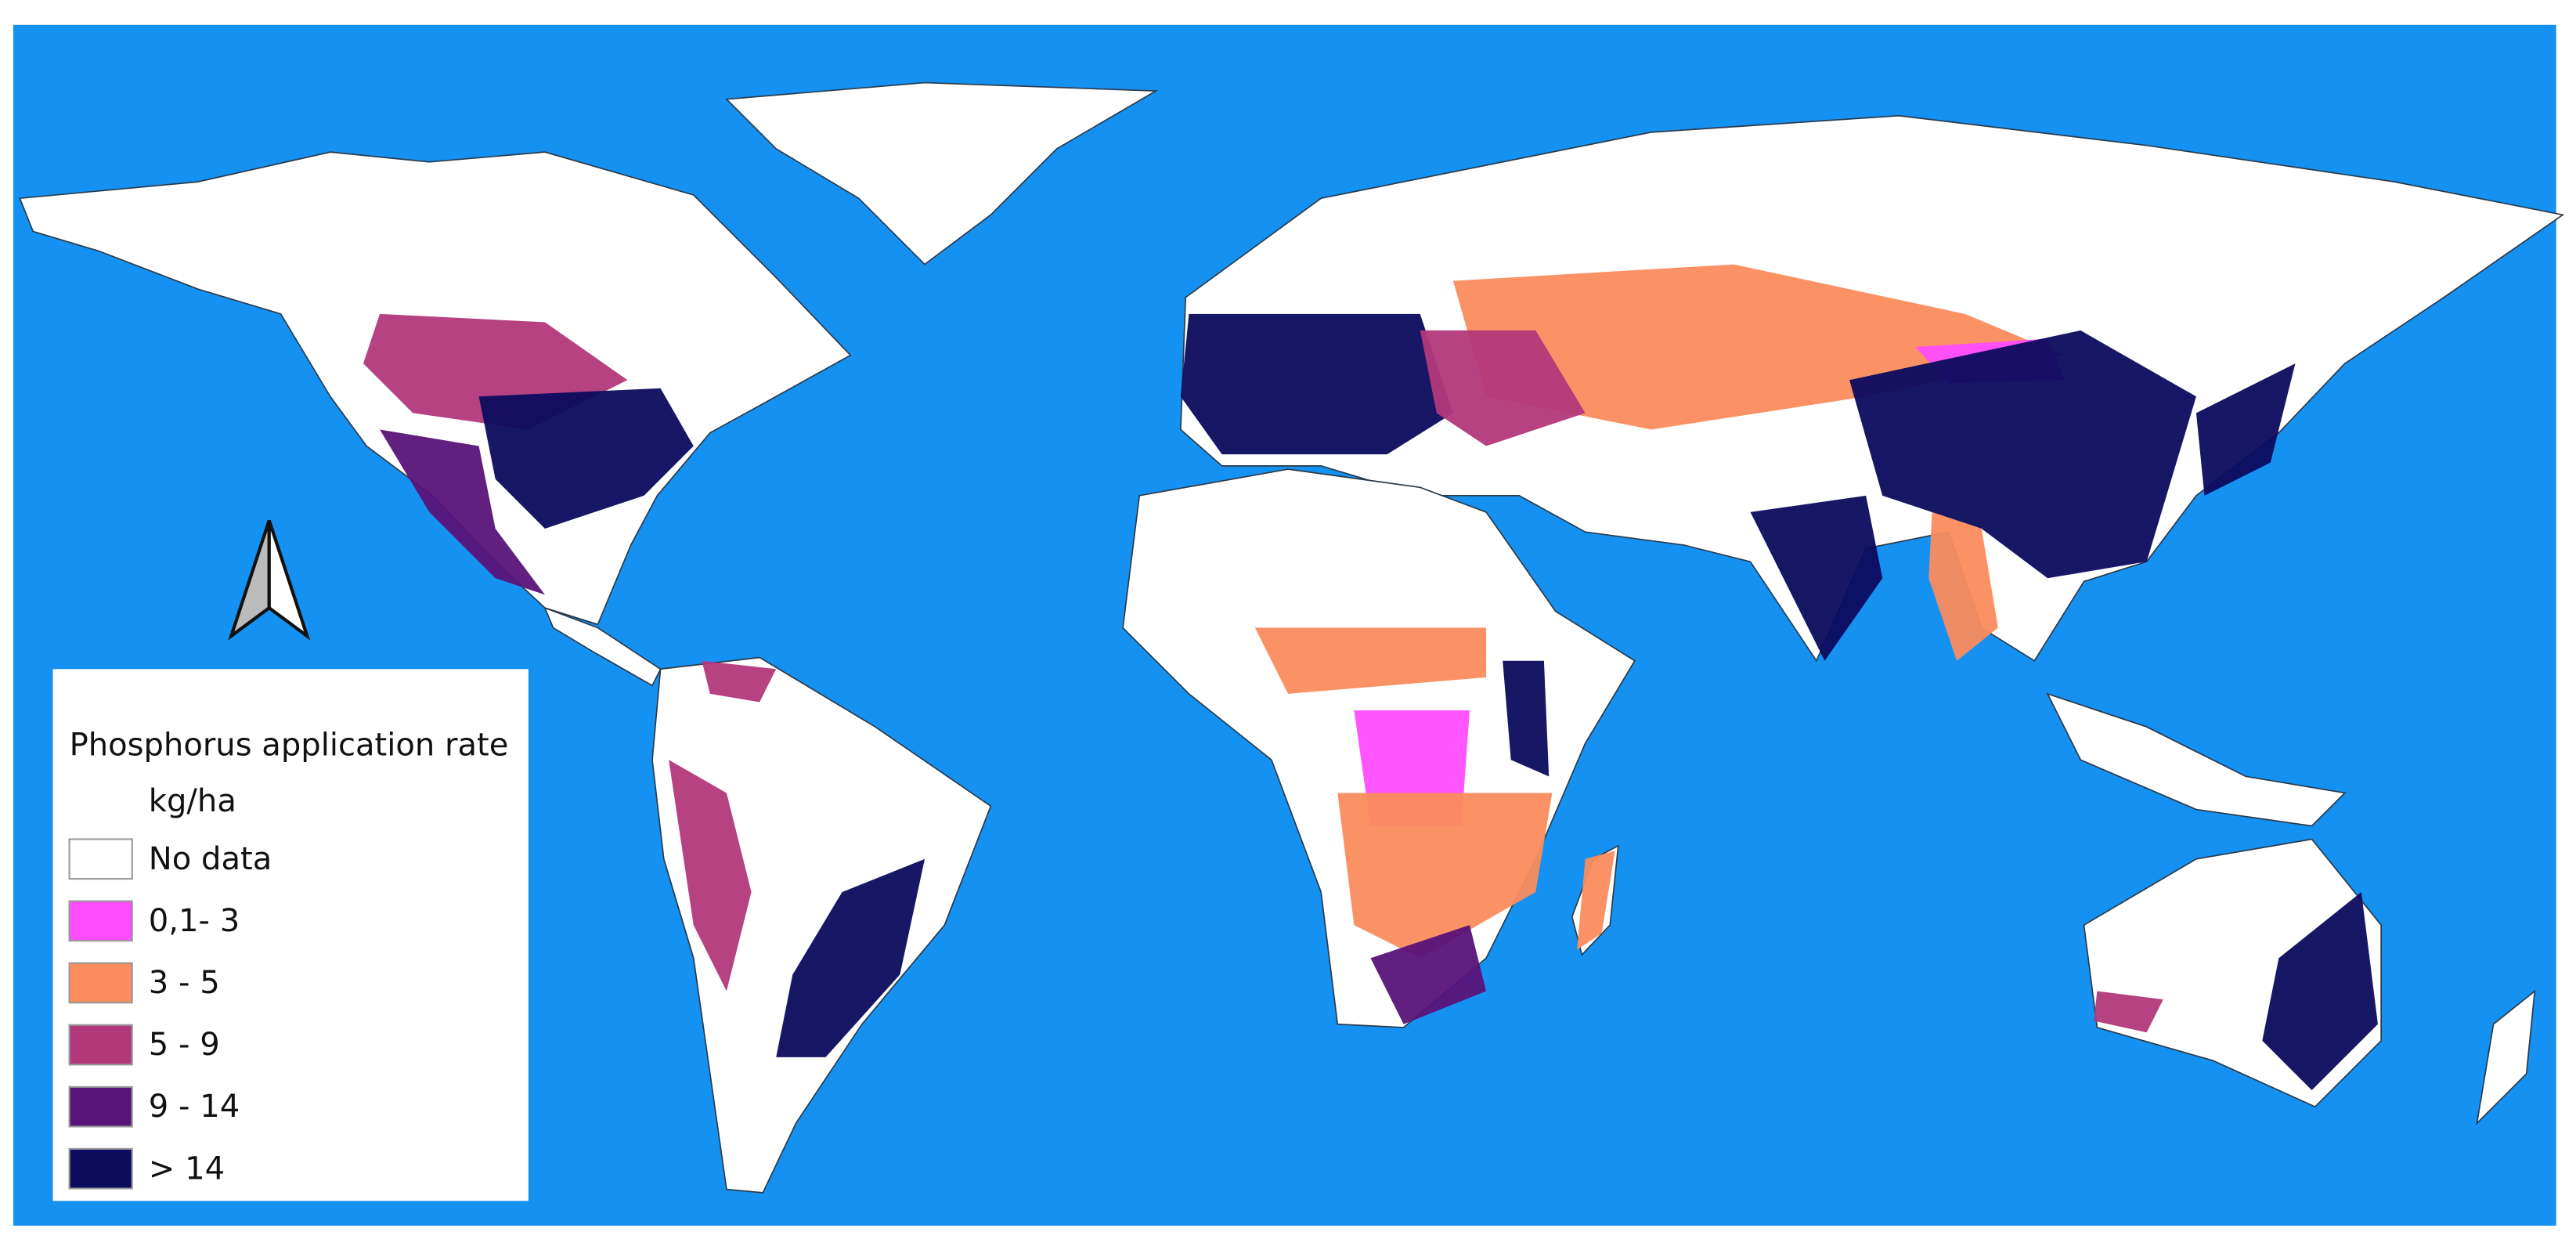 The width and height of the screenshot is (2576, 1239). I want to click on legend-label: No data, so click(211, 859).